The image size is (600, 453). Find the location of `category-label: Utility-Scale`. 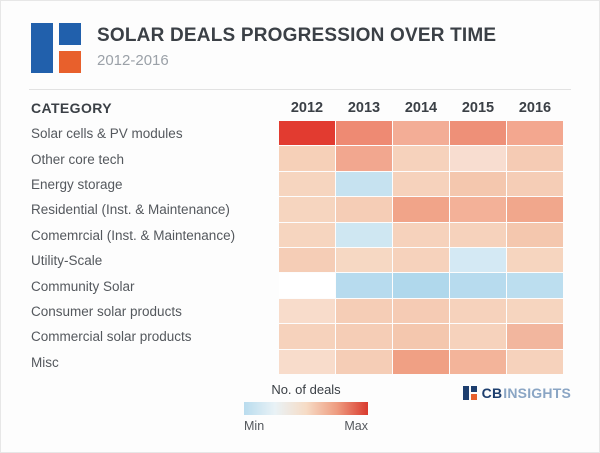

category-label: Utility-Scale is located at coordinates (67, 261).